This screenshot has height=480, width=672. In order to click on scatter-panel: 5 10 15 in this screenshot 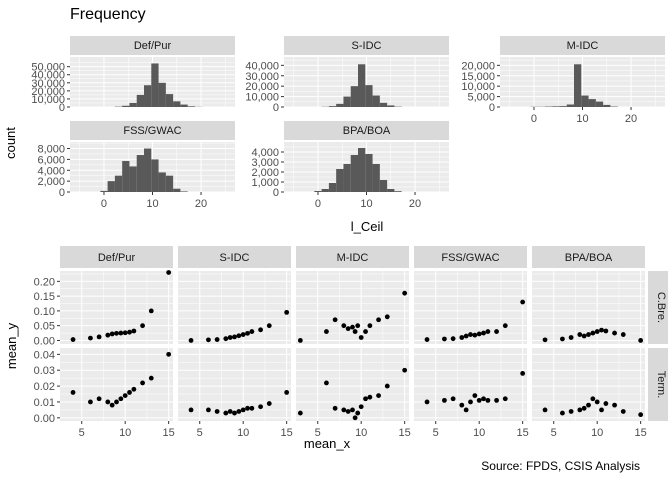, I will do `click(471, 393)`.